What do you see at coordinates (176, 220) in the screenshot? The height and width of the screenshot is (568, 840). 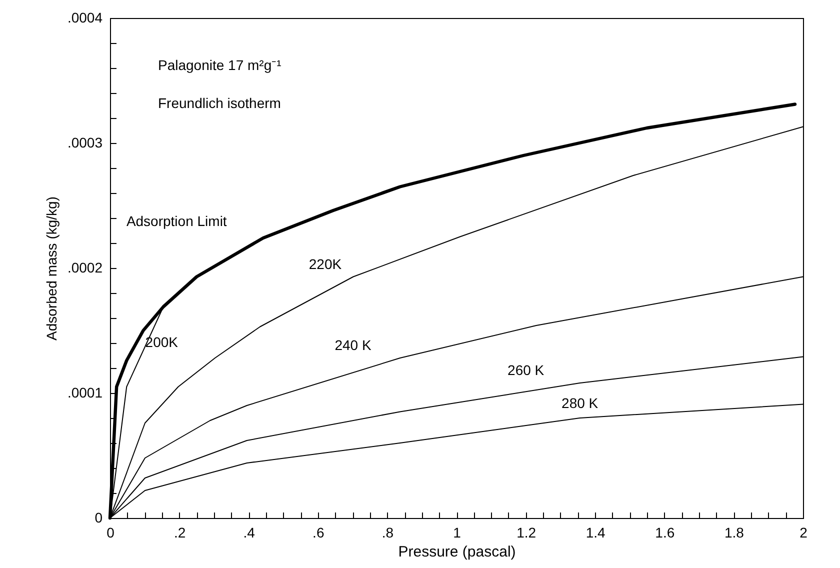 I see `series-label: Adsorption Limit` at bounding box center [176, 220].